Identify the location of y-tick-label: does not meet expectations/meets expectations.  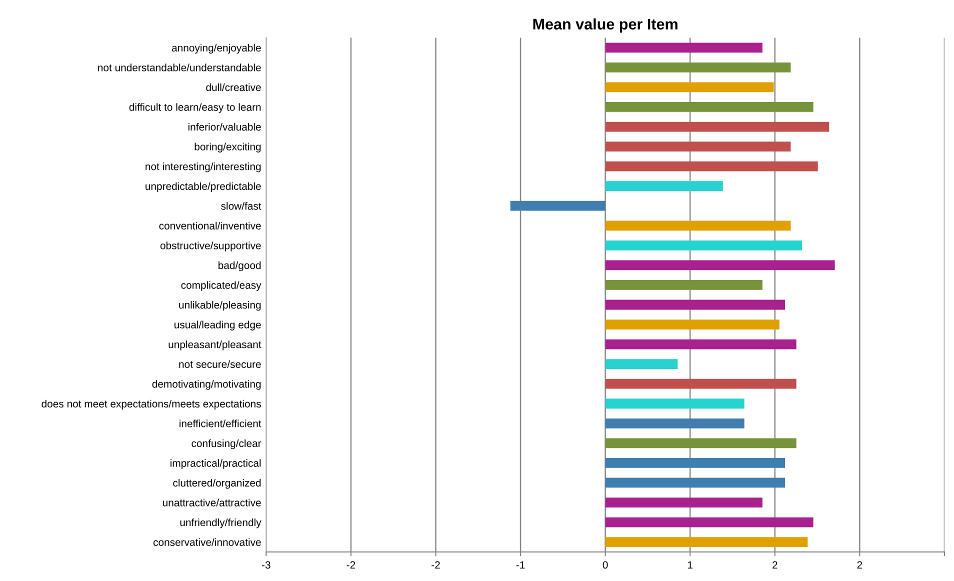
(151, 405).